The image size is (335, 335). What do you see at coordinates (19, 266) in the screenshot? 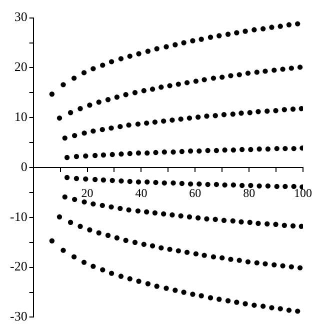
I see `y-tick-label: -20` at bounding box center [19, 266].